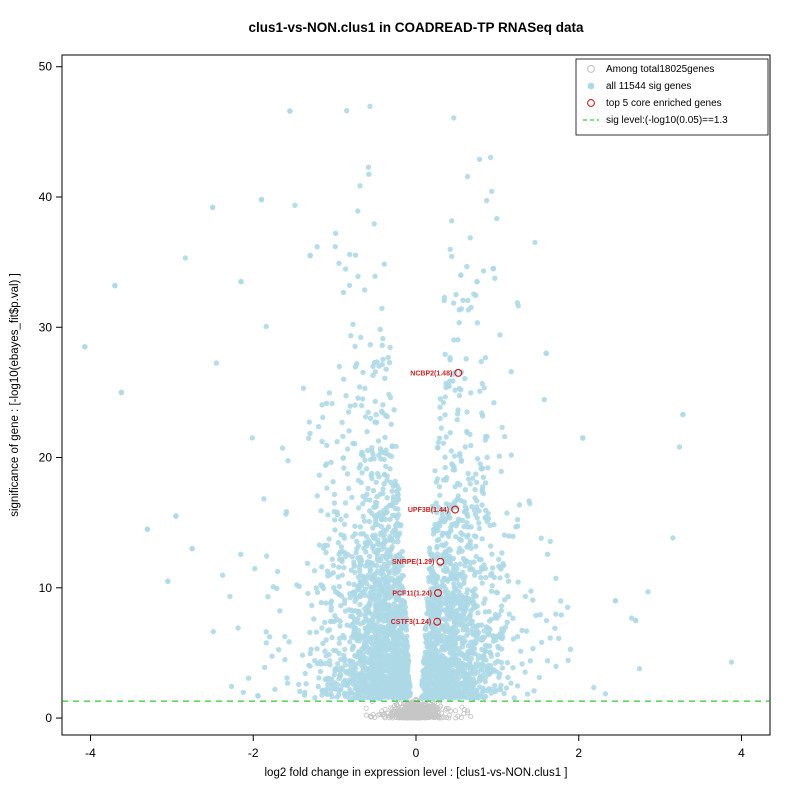 The height and width of the screenshot is (805, 800). I want to click on y-tick-label: 10, so click(46, 588).